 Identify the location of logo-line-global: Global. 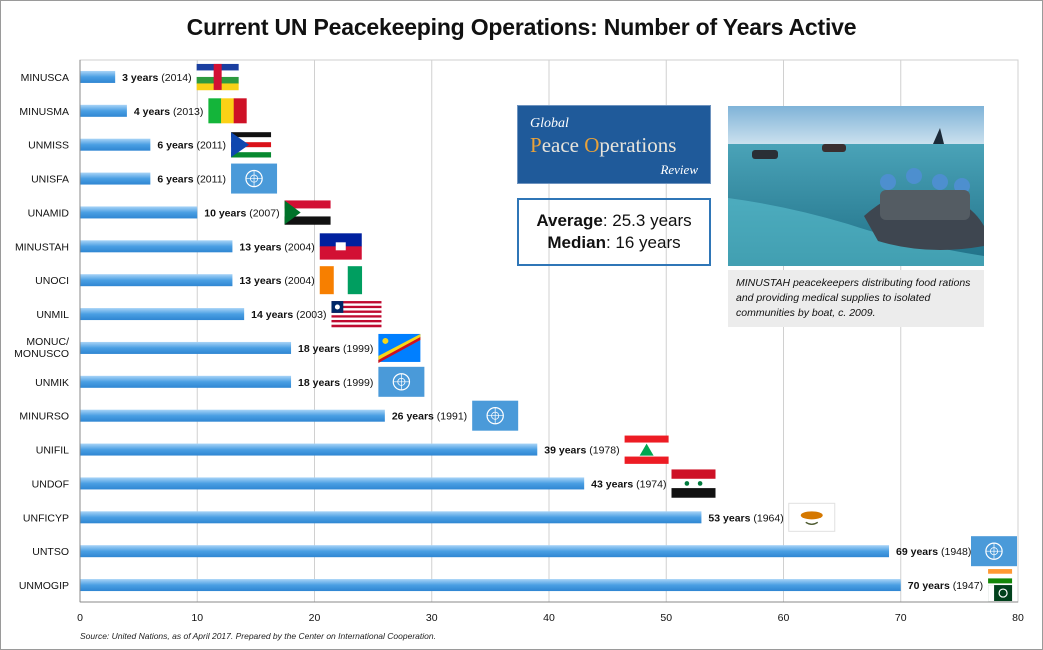
(549, 123).